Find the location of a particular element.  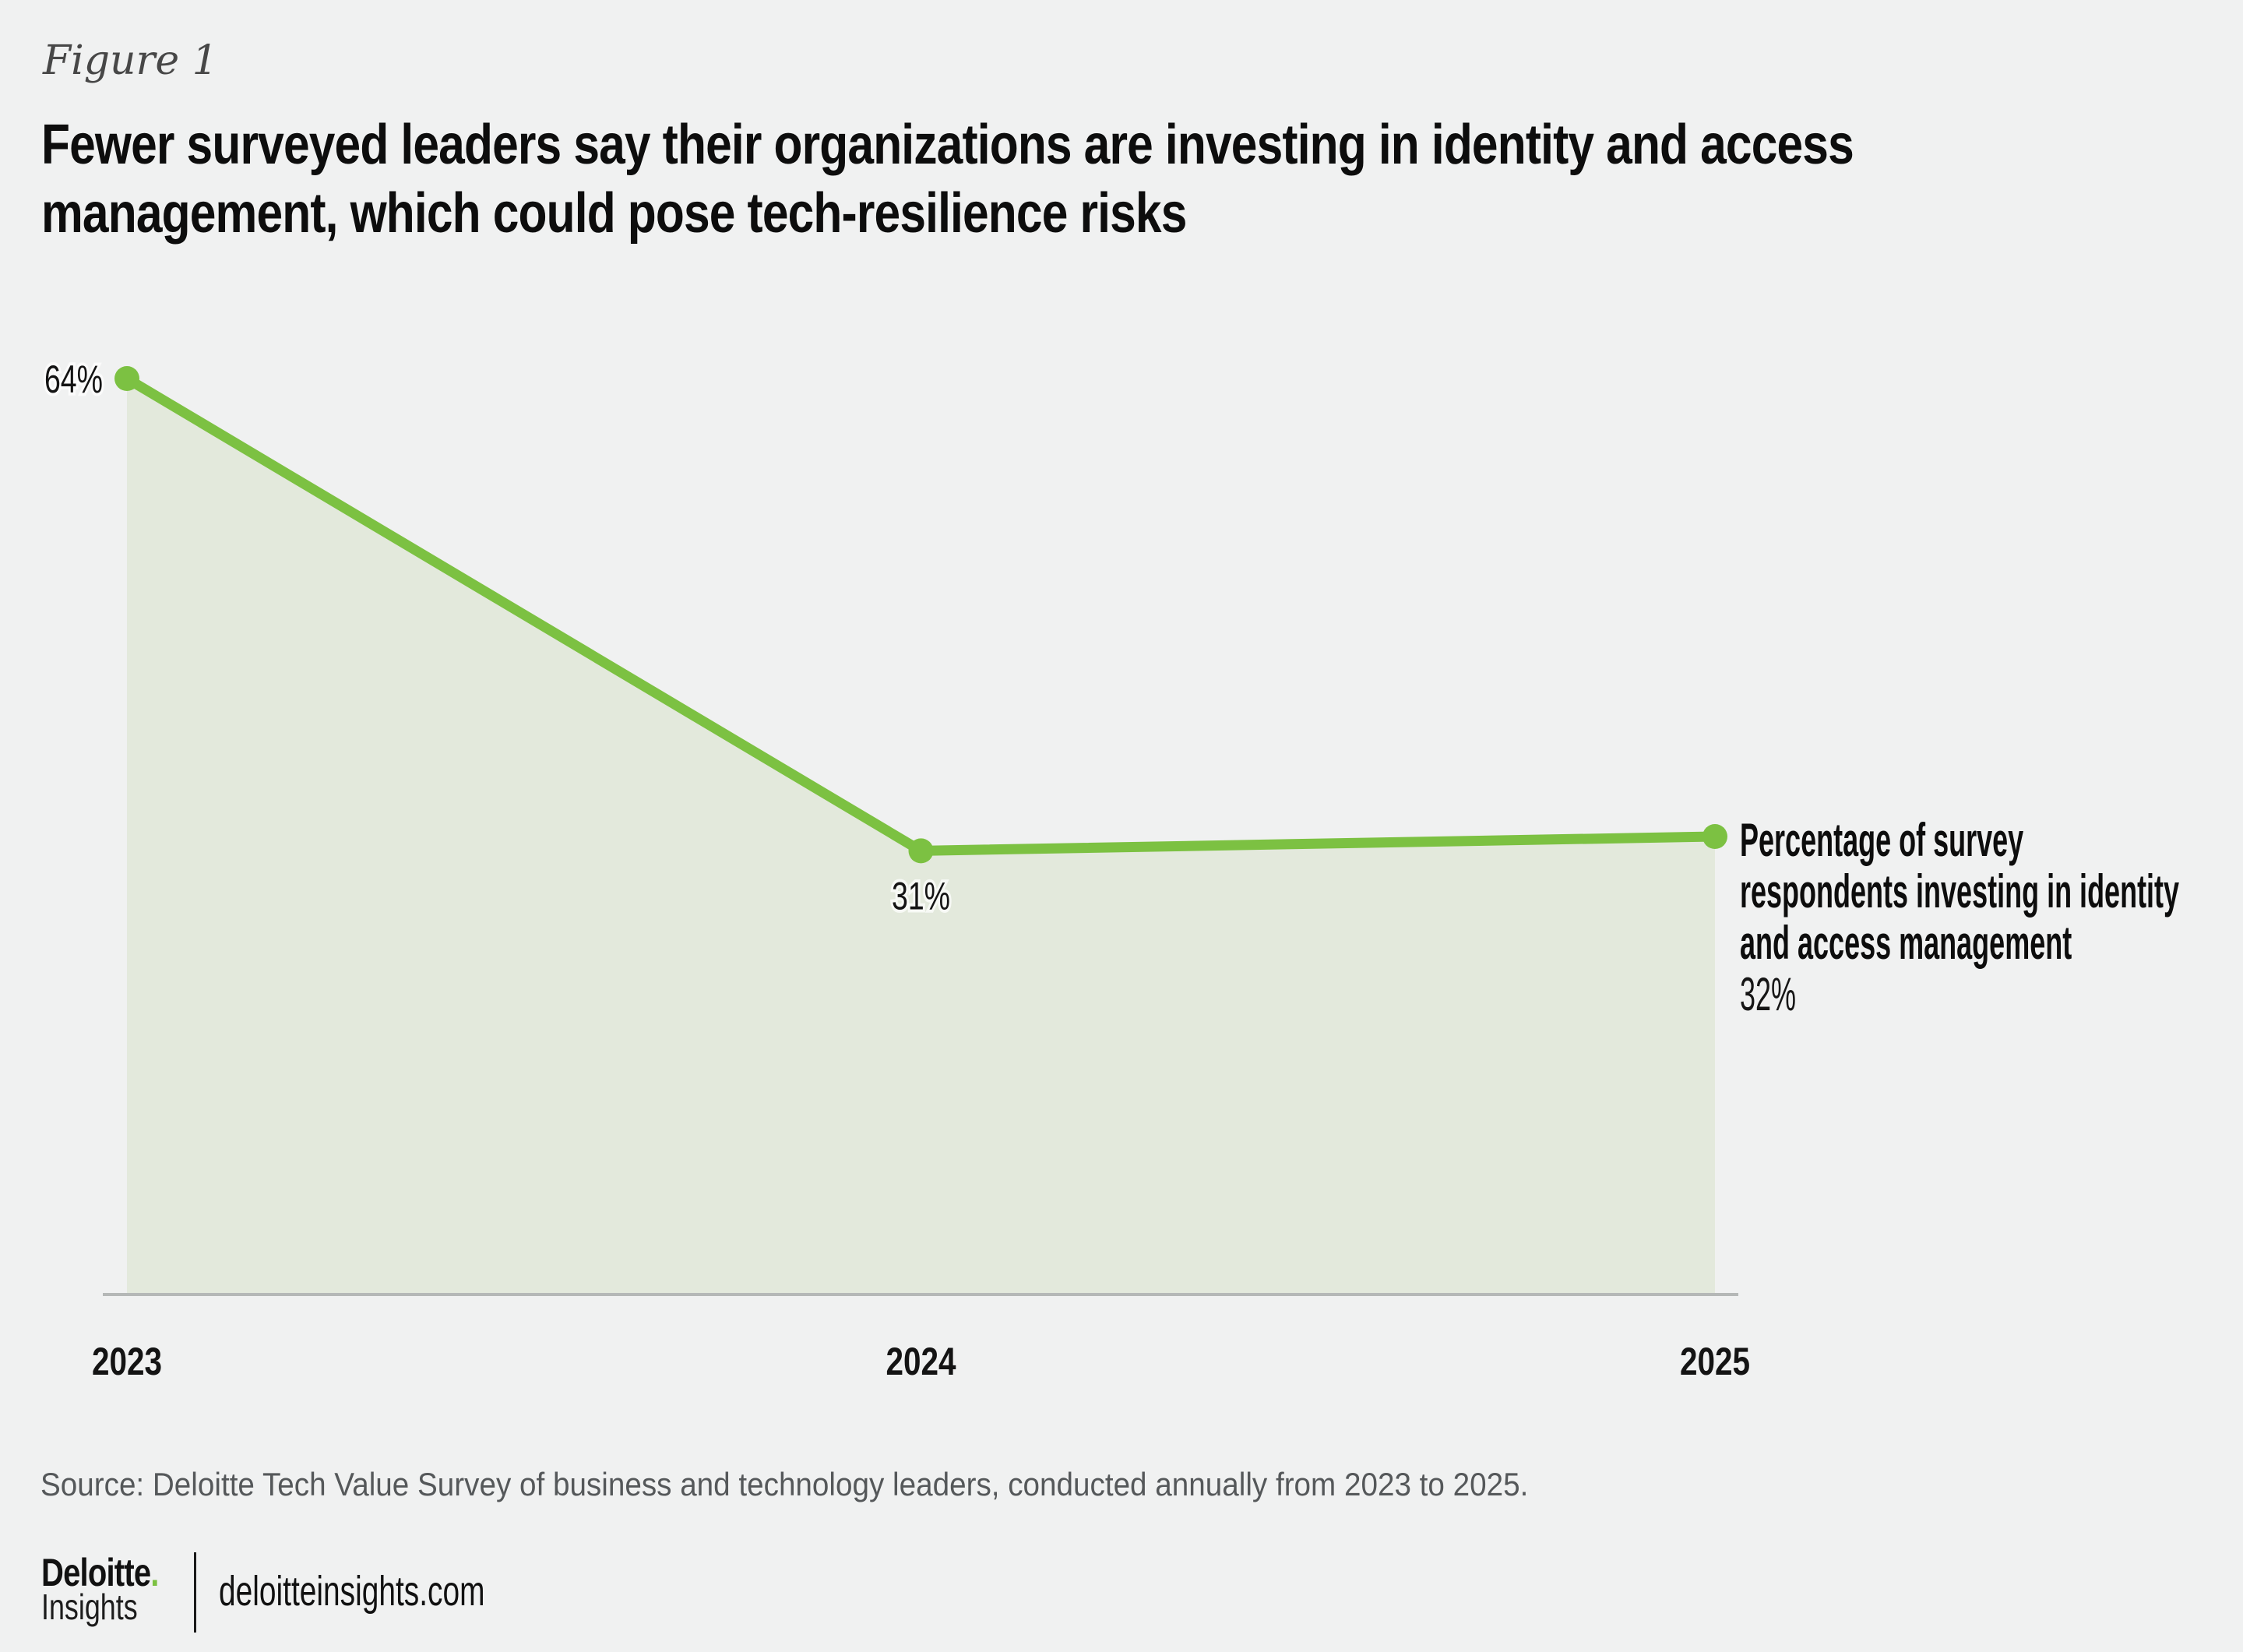

site-link: deloitteinsights.com is located at coordinates (352, 1591).